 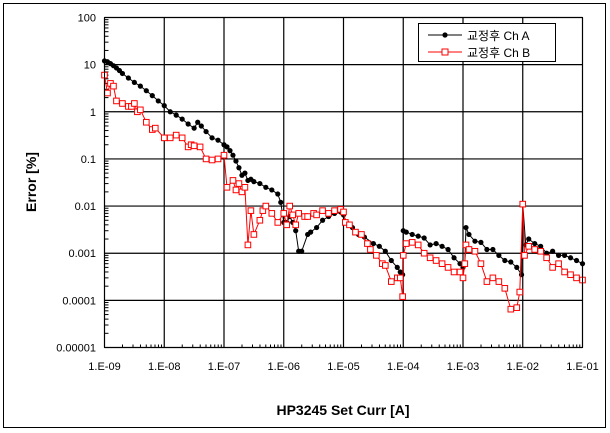 What do you see at coordinates (31, 182) in the screenshot?
I see `y-axis-label: Error [%]` at bounding box center [31, 182].